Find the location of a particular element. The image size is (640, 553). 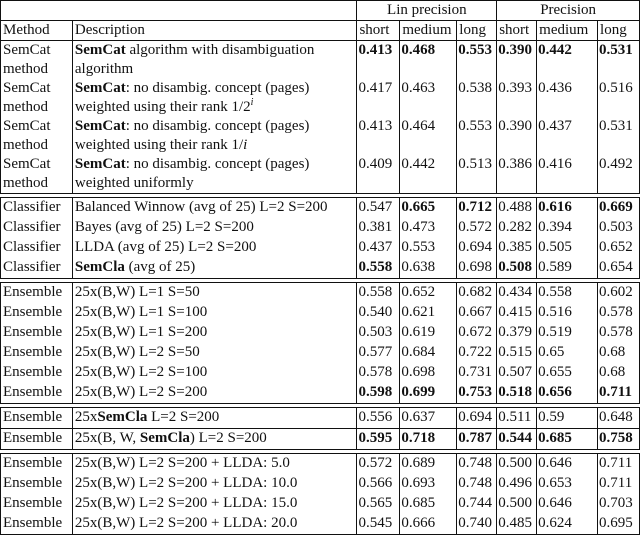

value-cell: 0.565 is located at coordinates (378, 504).